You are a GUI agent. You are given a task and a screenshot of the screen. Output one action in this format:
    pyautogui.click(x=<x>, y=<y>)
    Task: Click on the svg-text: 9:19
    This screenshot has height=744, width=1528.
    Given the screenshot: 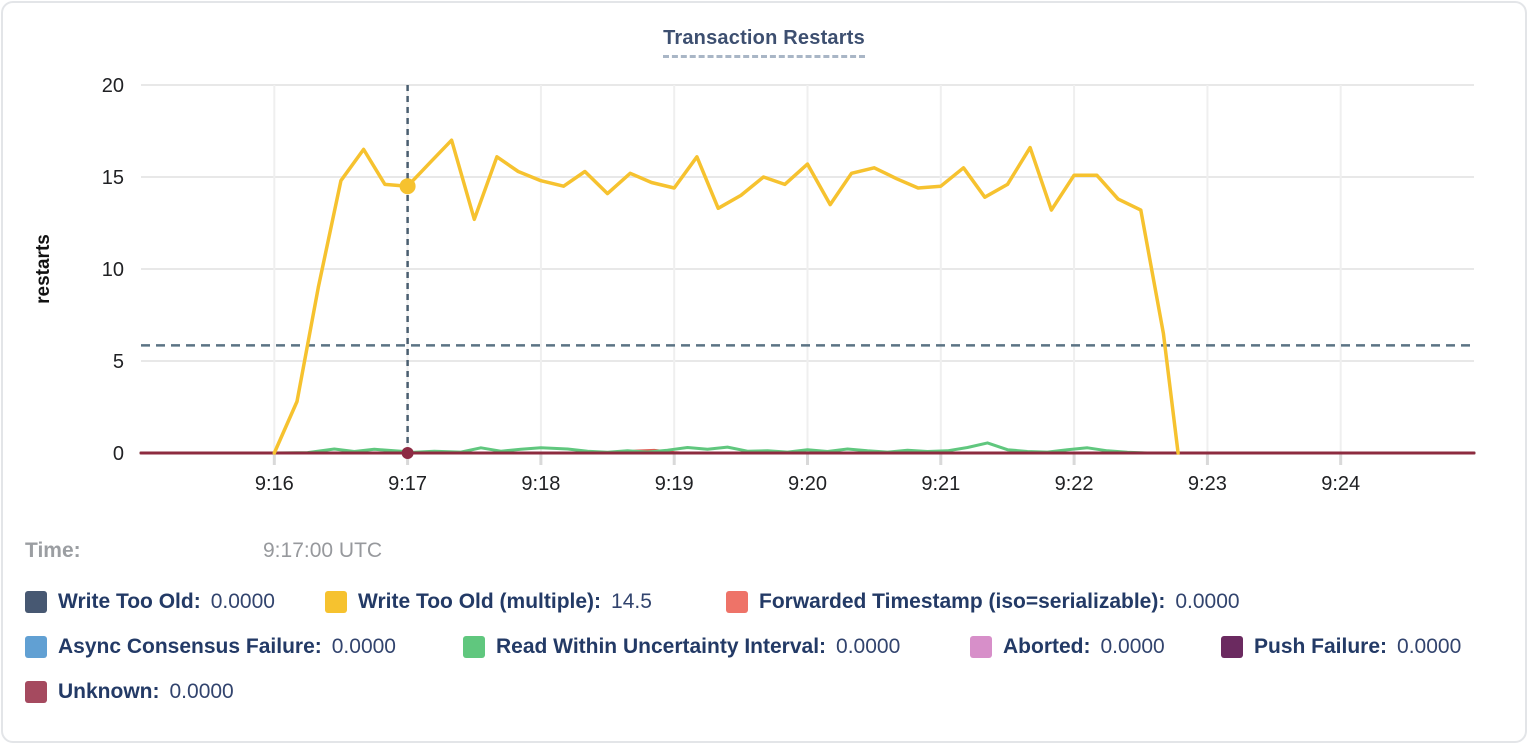 What is the action you would take?
    pyautogui.click(x=674, y=484)
    